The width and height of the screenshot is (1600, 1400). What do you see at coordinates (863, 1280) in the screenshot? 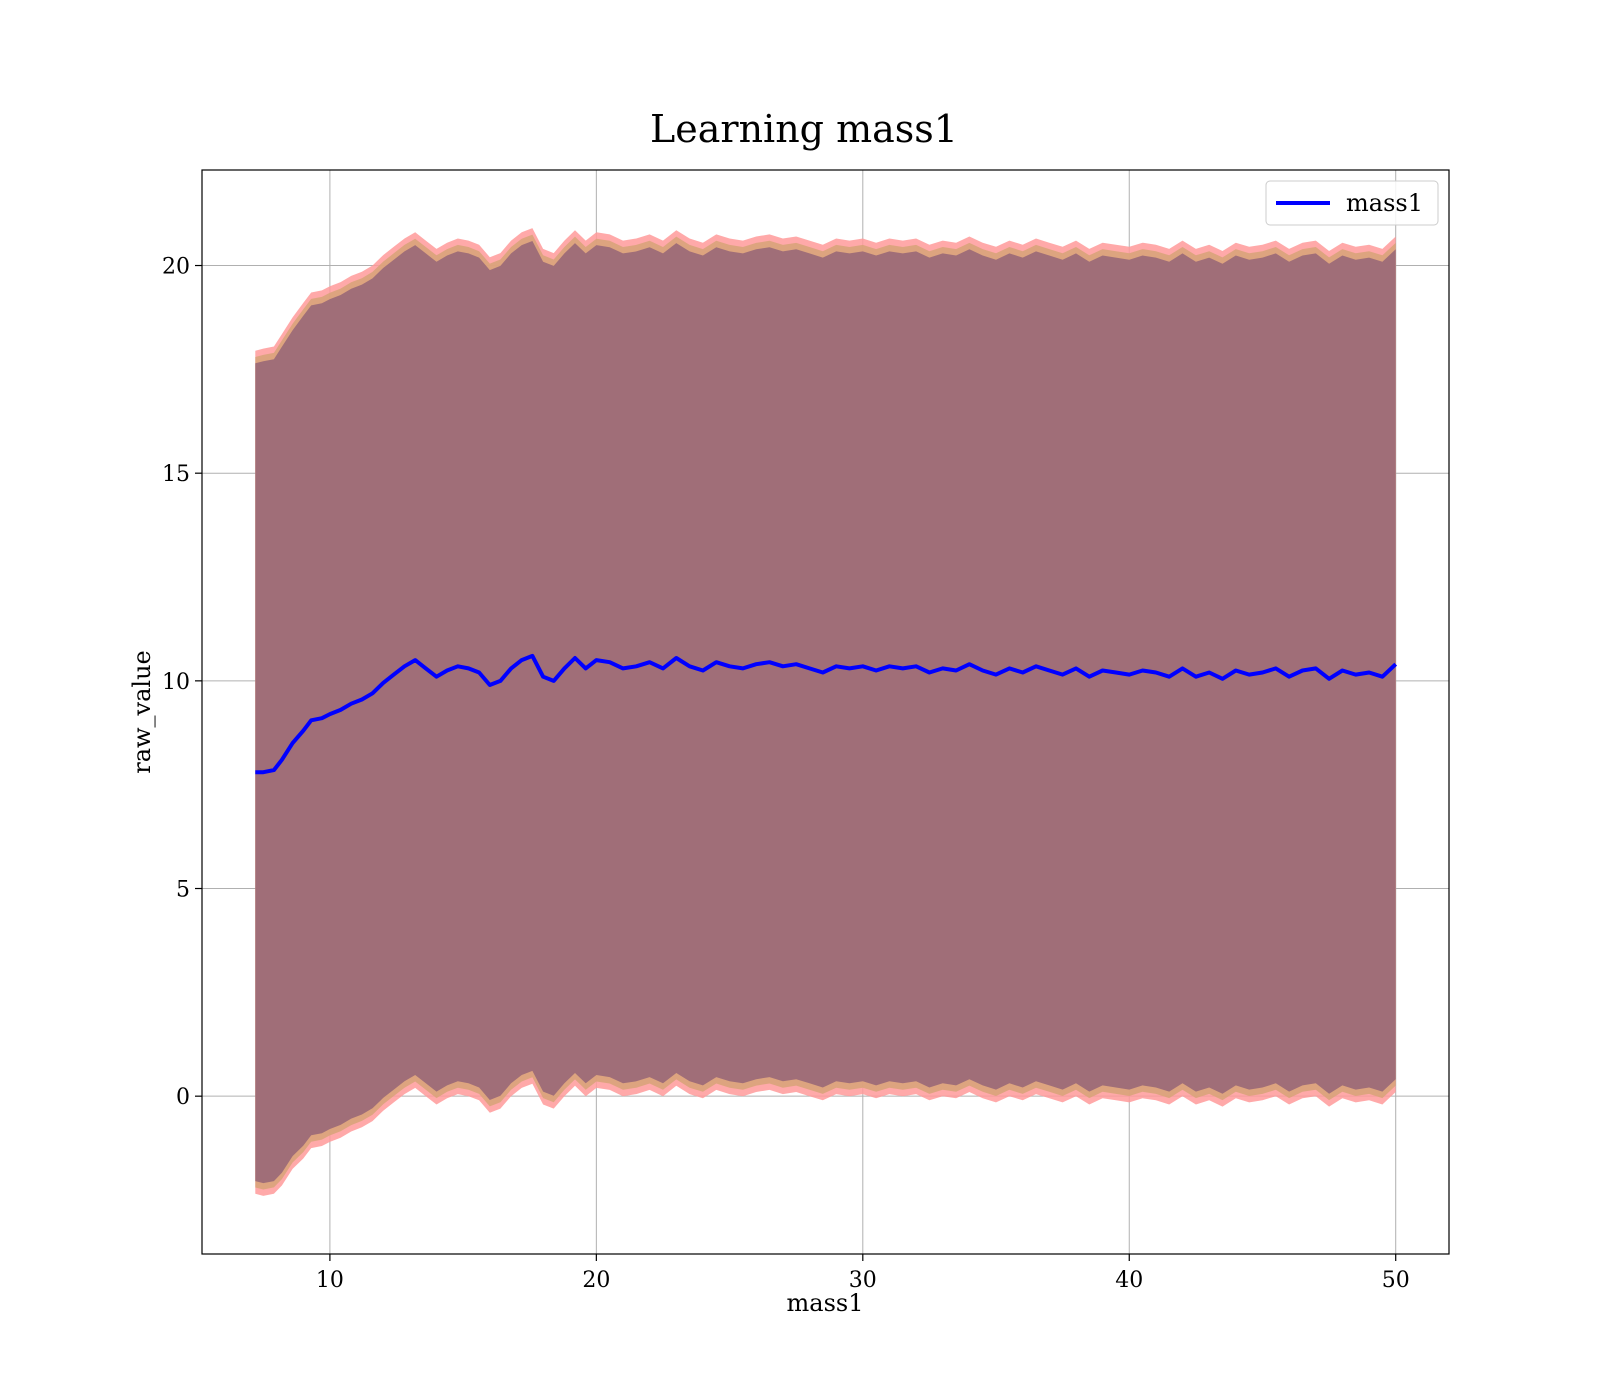
I see `x-tick-label: 30` at bounding box center [863, 1280].